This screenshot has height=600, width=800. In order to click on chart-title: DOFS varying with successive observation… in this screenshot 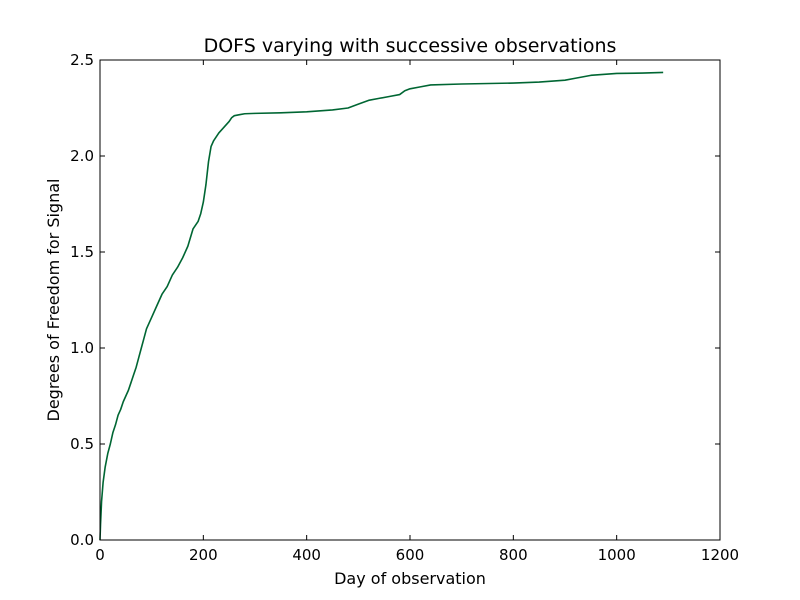, I will do `click(410, 46)`.